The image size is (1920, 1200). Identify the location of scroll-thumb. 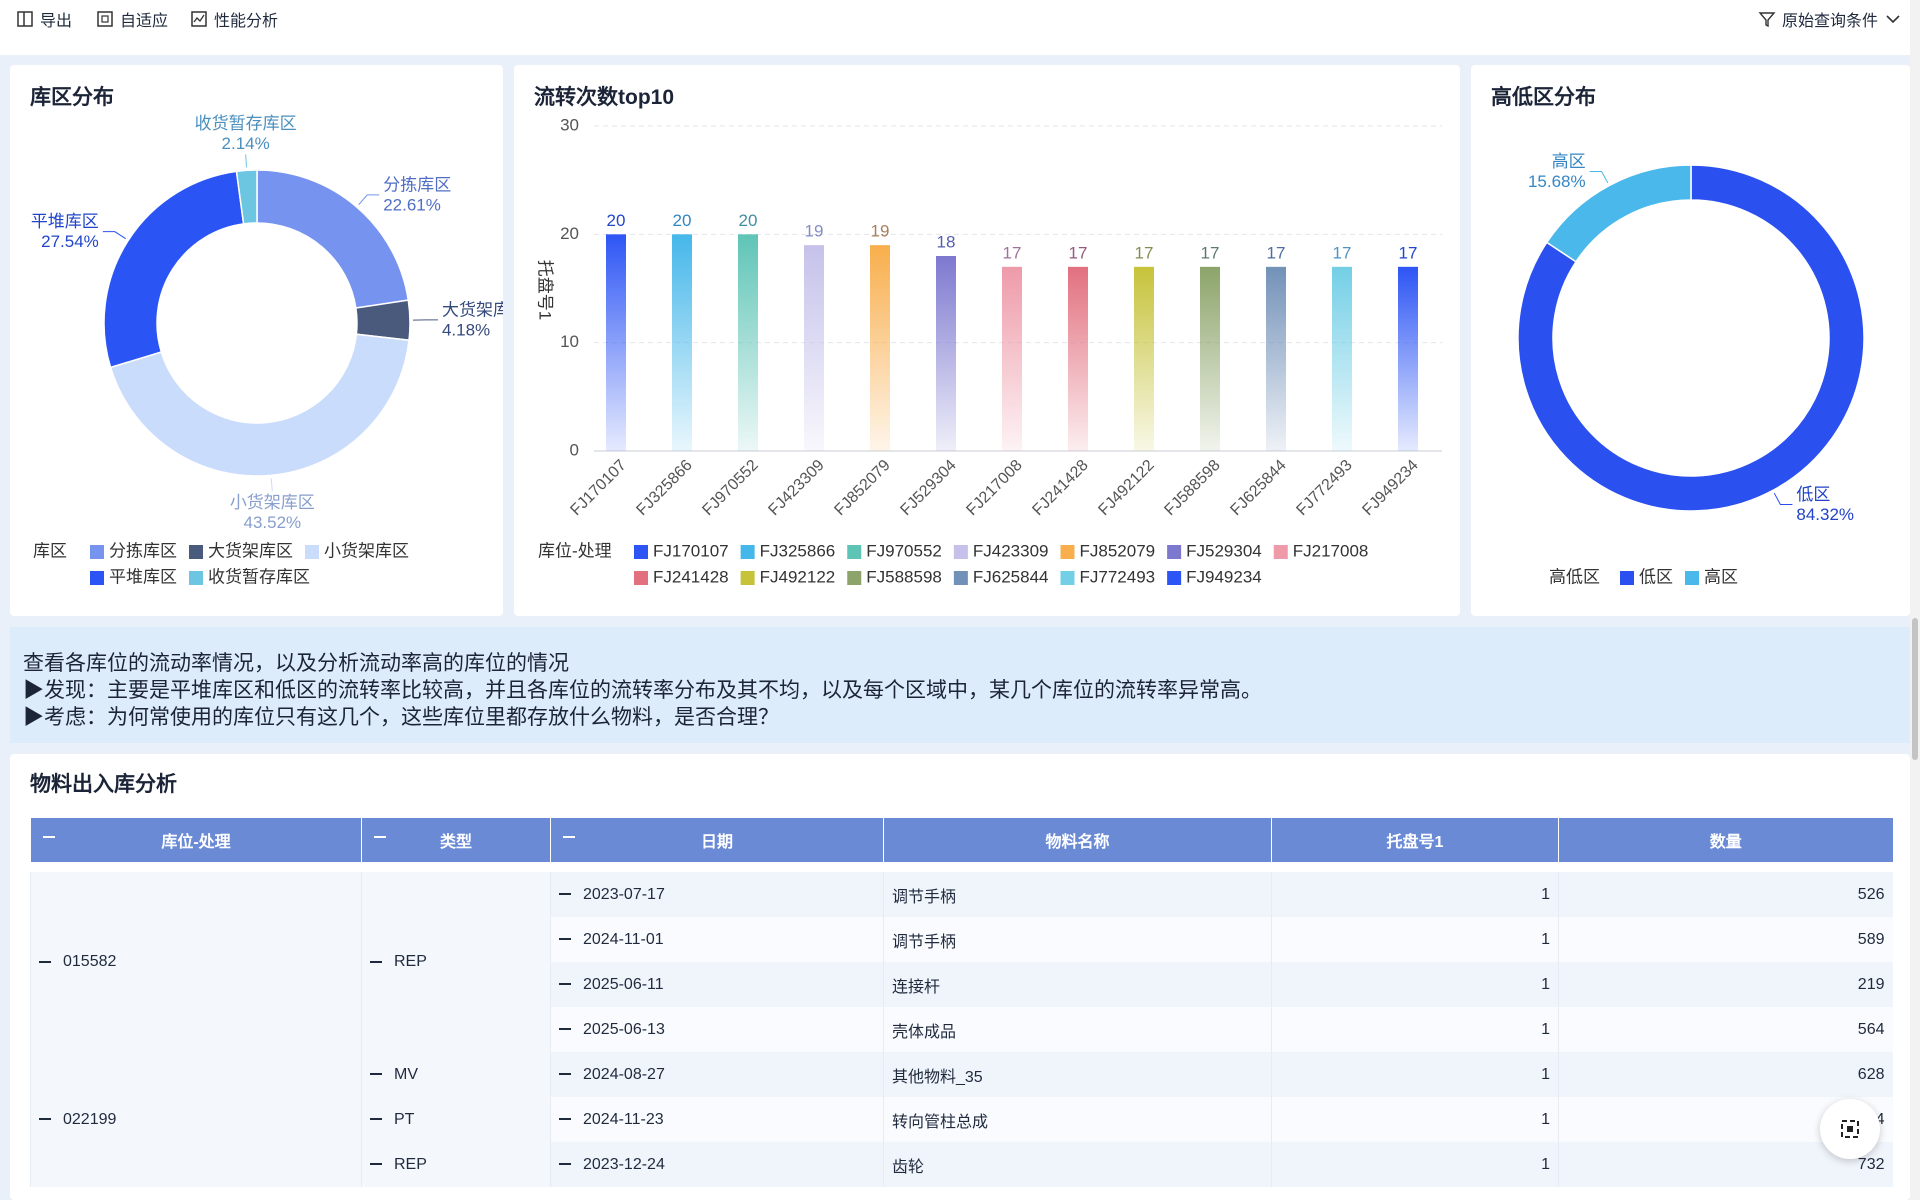
(1915, 689).